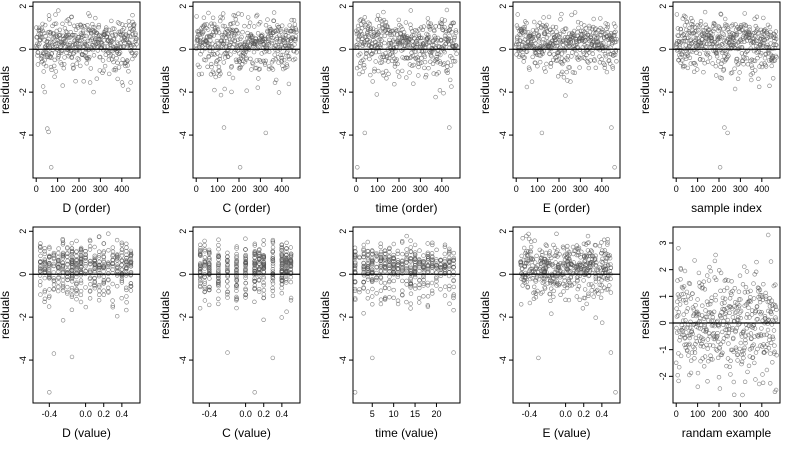  Describe the element at coordinates (663, 92) in the screenshot. I see `y-tick-label: -2` at that location.